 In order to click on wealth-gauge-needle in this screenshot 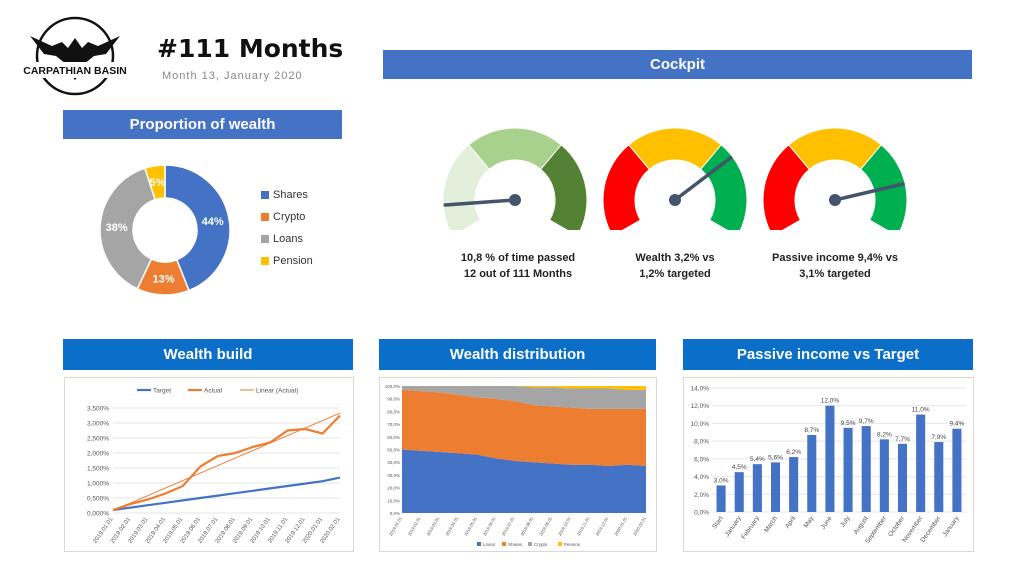, I will do `click(703, 178)`.